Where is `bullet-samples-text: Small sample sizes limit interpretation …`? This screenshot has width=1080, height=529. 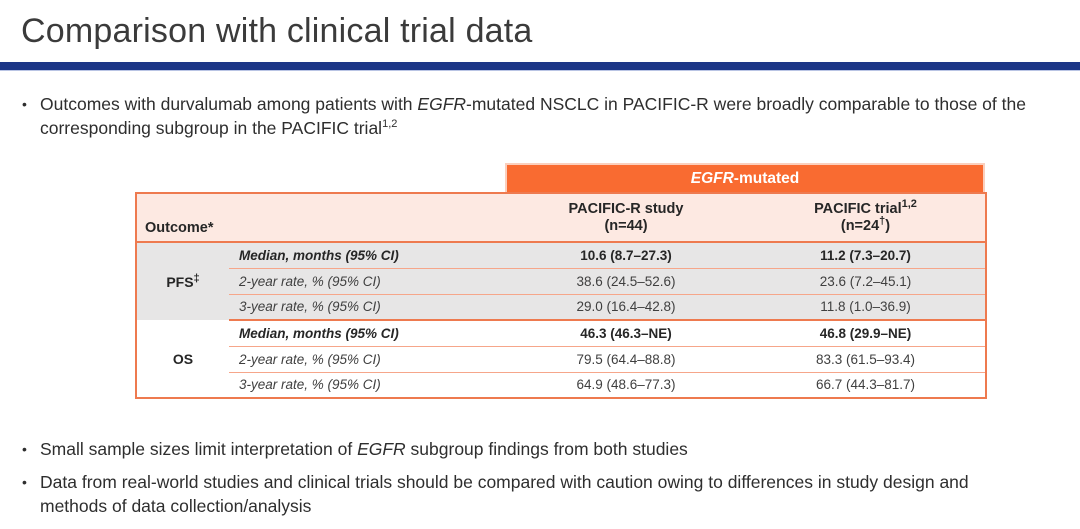 bullet-samples-text: Small sample sizes limit interpretation … is located at coordinates (547, 449).